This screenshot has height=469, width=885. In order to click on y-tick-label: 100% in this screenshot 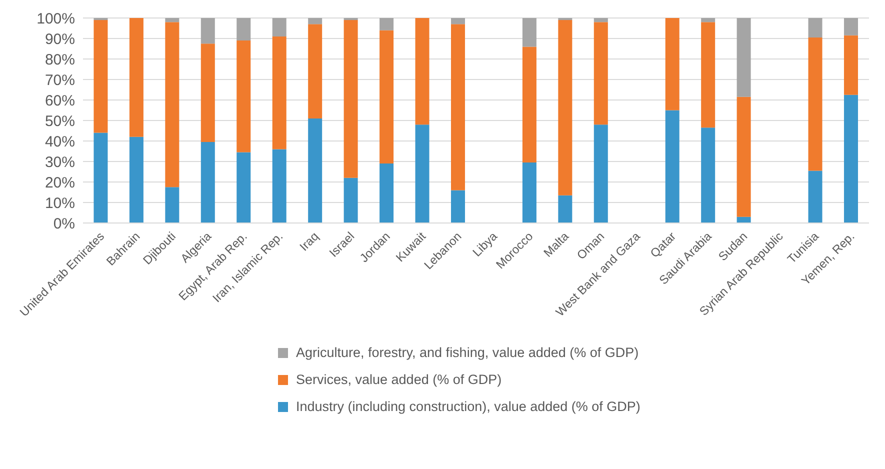, I will do `click(55, 19)`.